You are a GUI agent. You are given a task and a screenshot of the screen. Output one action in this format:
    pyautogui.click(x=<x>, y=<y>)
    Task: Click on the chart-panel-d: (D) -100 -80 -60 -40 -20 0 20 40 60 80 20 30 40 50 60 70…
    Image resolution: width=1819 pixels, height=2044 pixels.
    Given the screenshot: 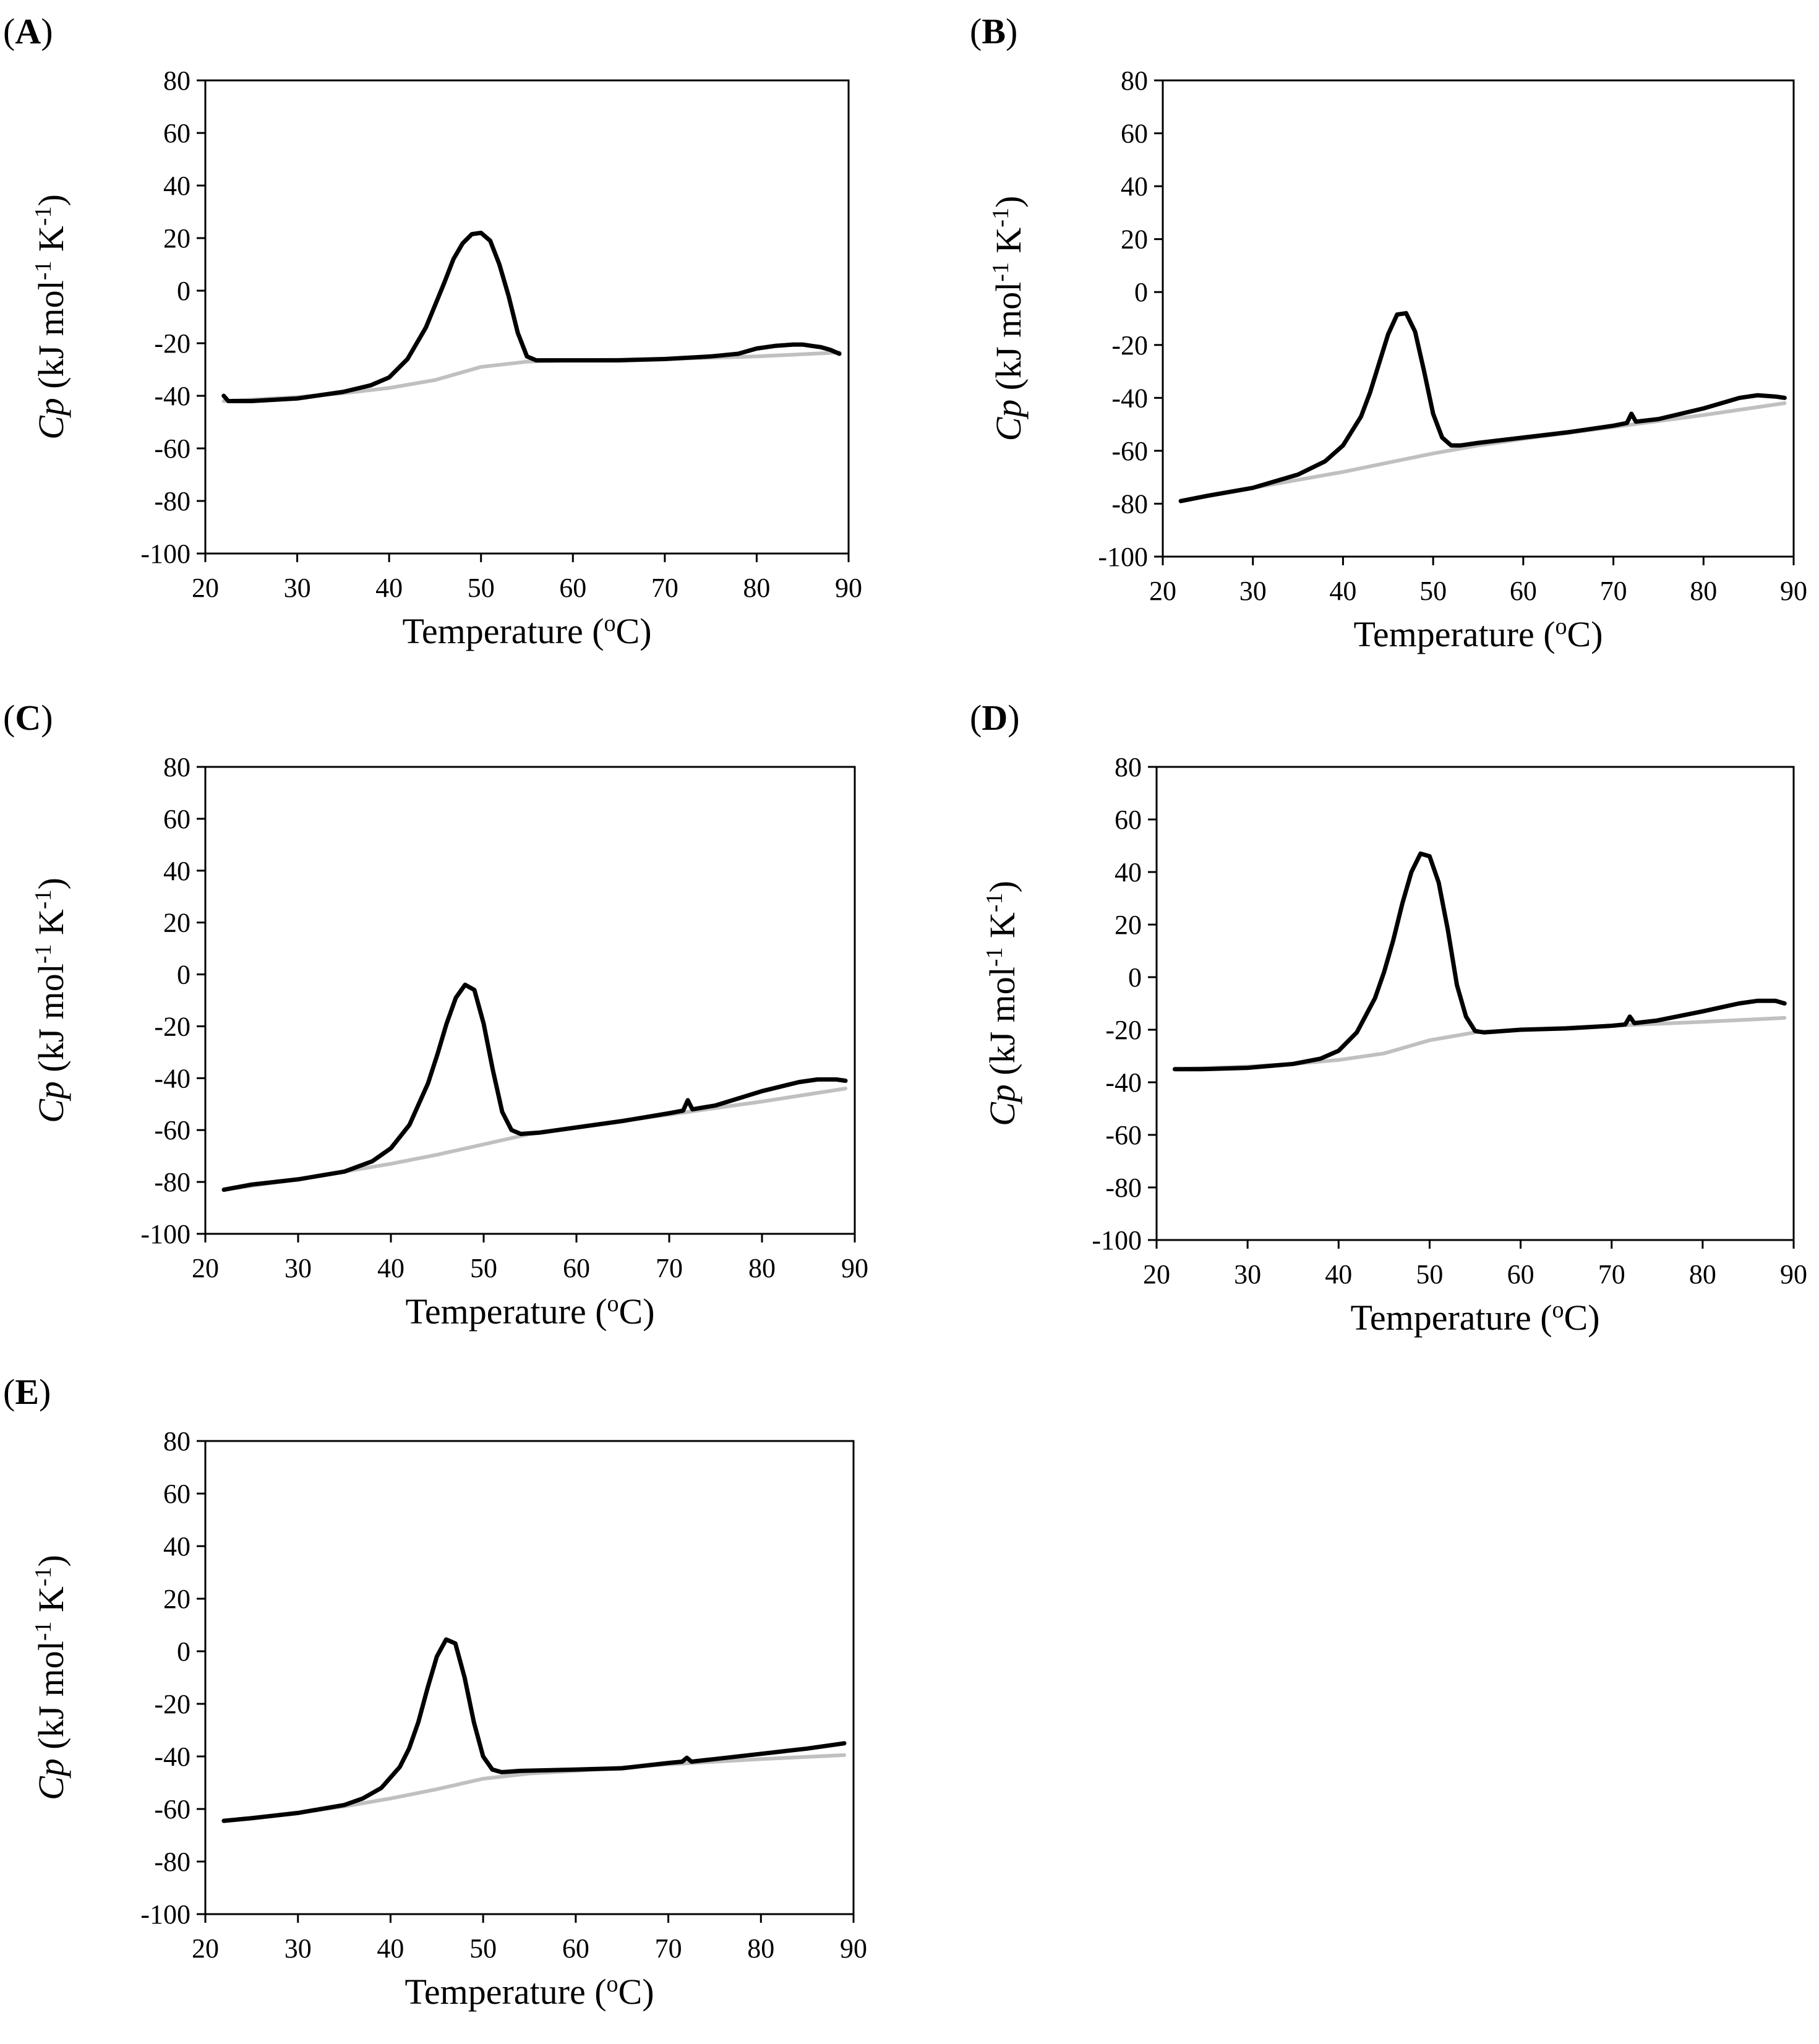 What is the action you would take?
    pyautogui.click(x=1388, y=1018)
    